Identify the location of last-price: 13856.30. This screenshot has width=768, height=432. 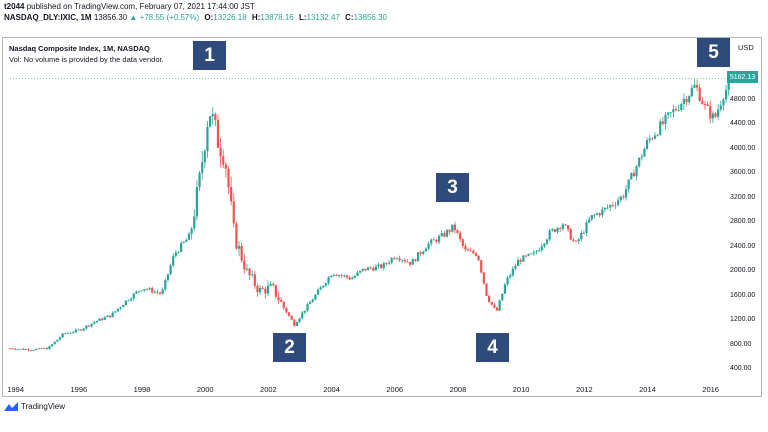
(110, 17).